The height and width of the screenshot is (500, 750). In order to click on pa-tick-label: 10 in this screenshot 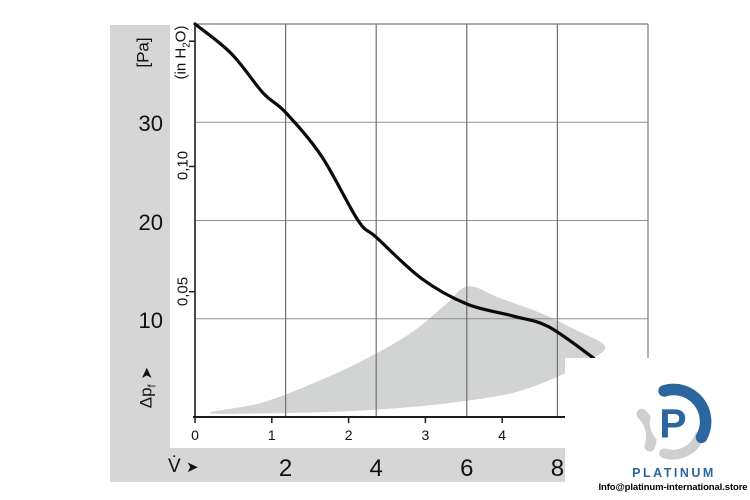, I will do `click(150, 320)`.